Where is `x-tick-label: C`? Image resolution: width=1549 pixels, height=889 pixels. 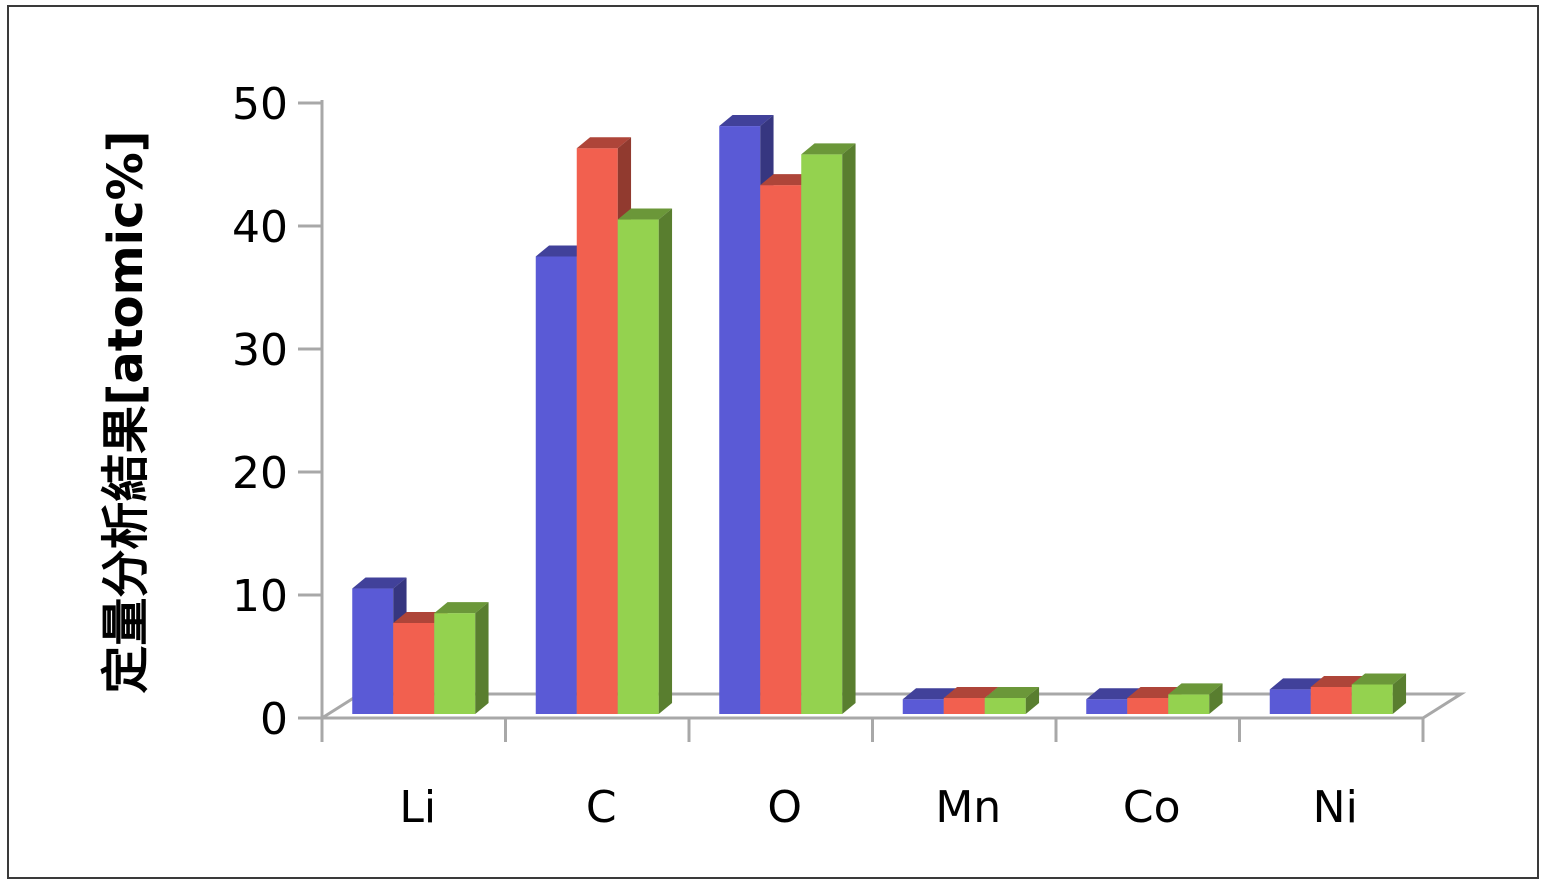 x-tick-label: C is located at coordinates (601, 807).